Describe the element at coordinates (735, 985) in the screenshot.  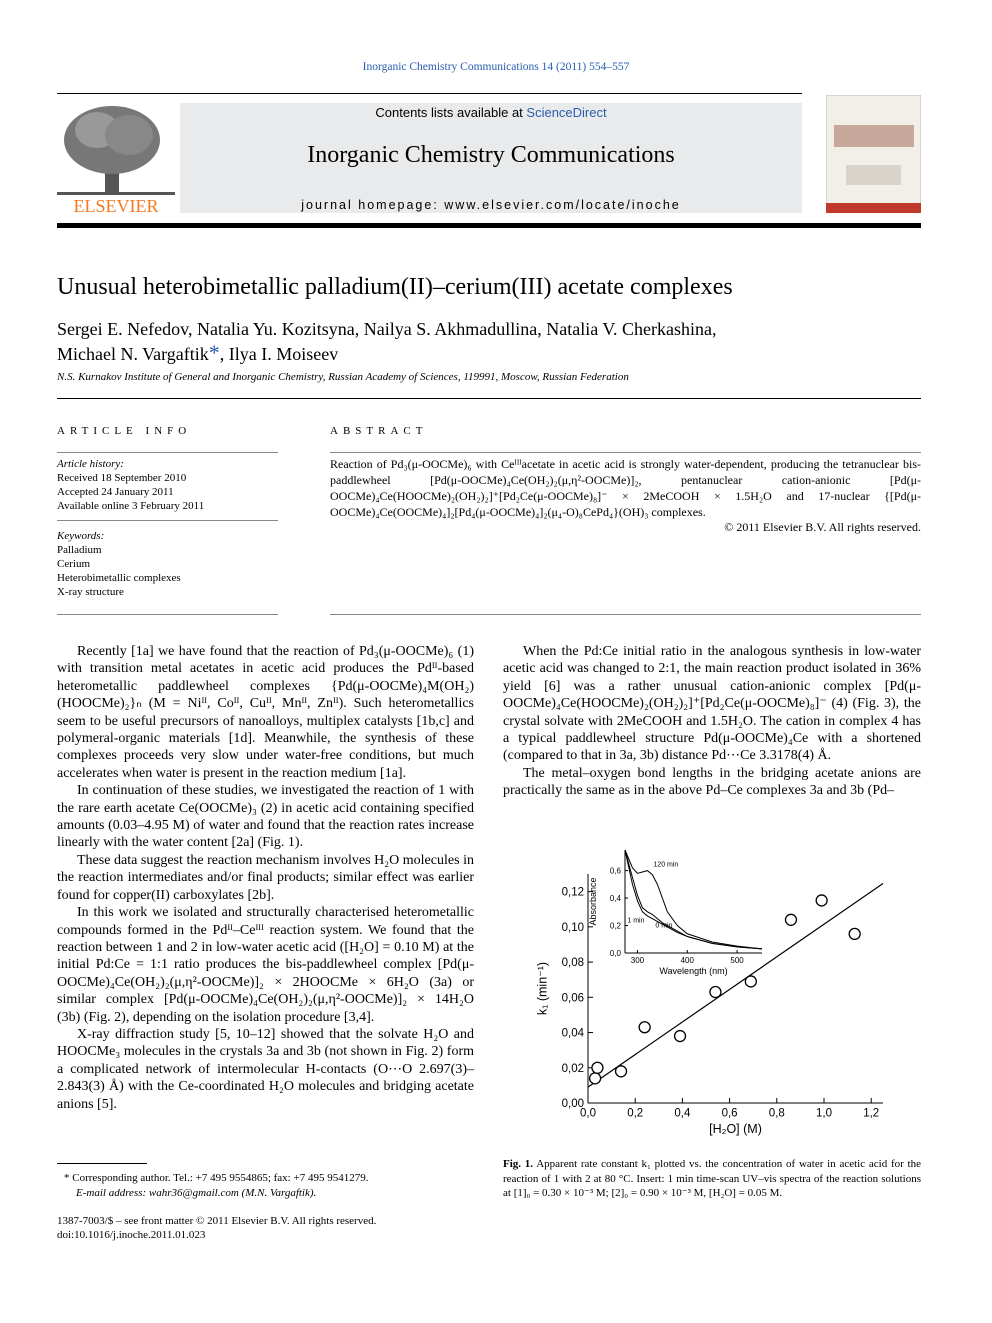
I see `fit-line` at that location.